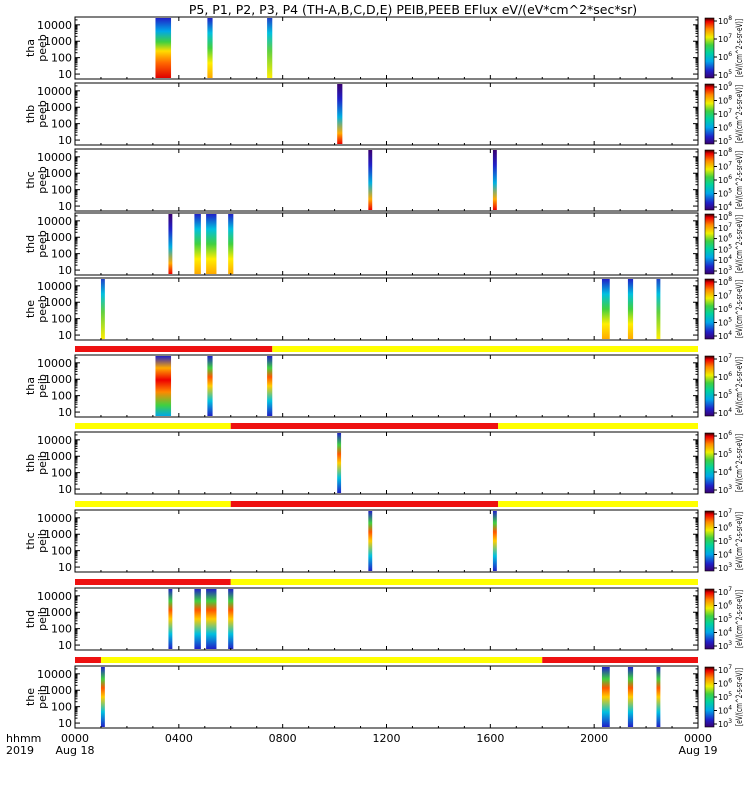 The image size is (750, 800). What do you see at coordinates (30, 463) in the screenshot?
I see `panel-label-probe: thb` at bounding box center [30, 463].